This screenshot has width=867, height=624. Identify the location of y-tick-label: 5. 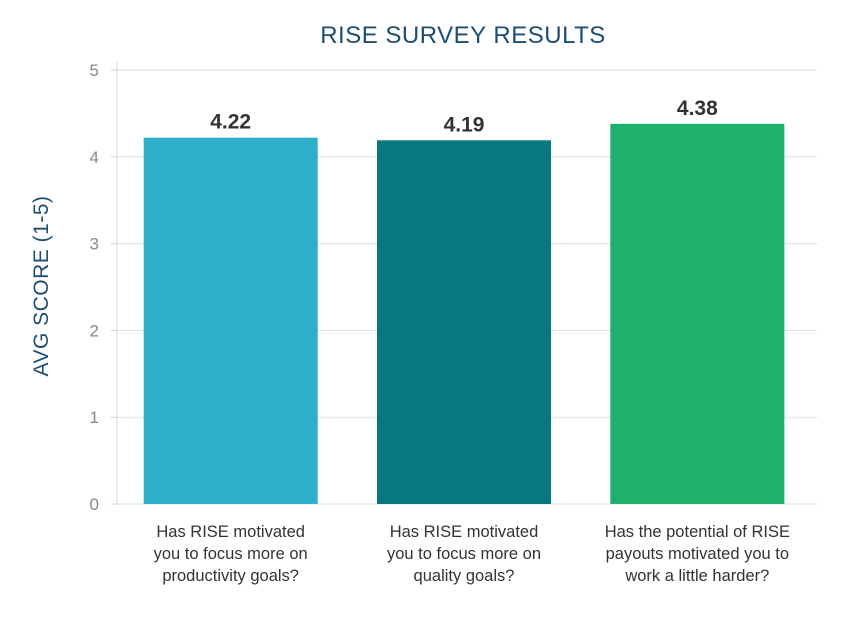
(94, 70).